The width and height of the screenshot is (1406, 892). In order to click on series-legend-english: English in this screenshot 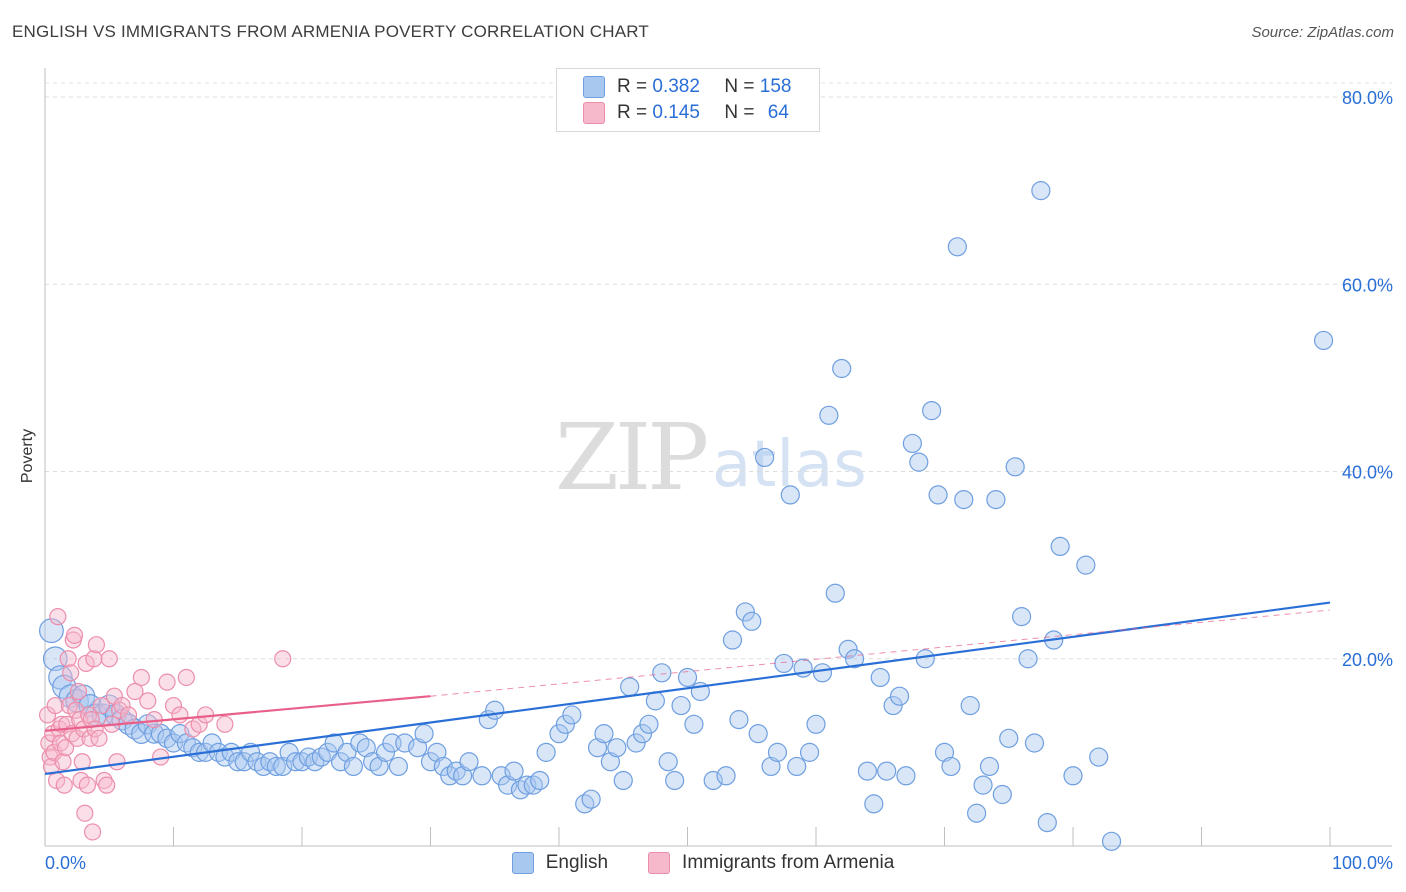, I will do `click(560, 863)`.